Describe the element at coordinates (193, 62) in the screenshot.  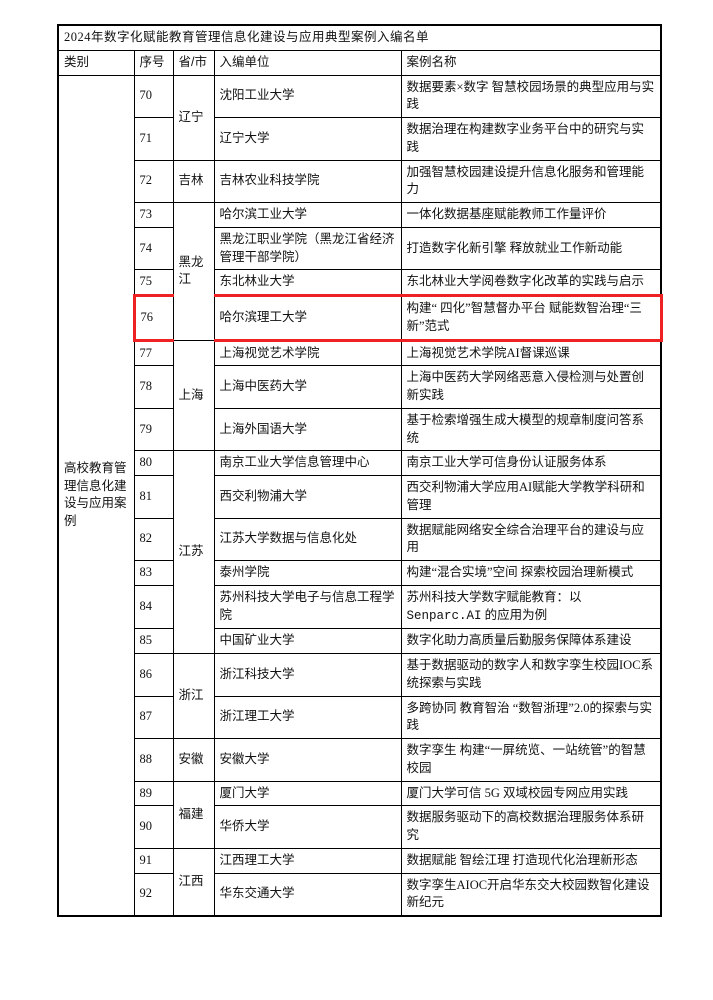
I see `column-header-province: 省/市` at that location.